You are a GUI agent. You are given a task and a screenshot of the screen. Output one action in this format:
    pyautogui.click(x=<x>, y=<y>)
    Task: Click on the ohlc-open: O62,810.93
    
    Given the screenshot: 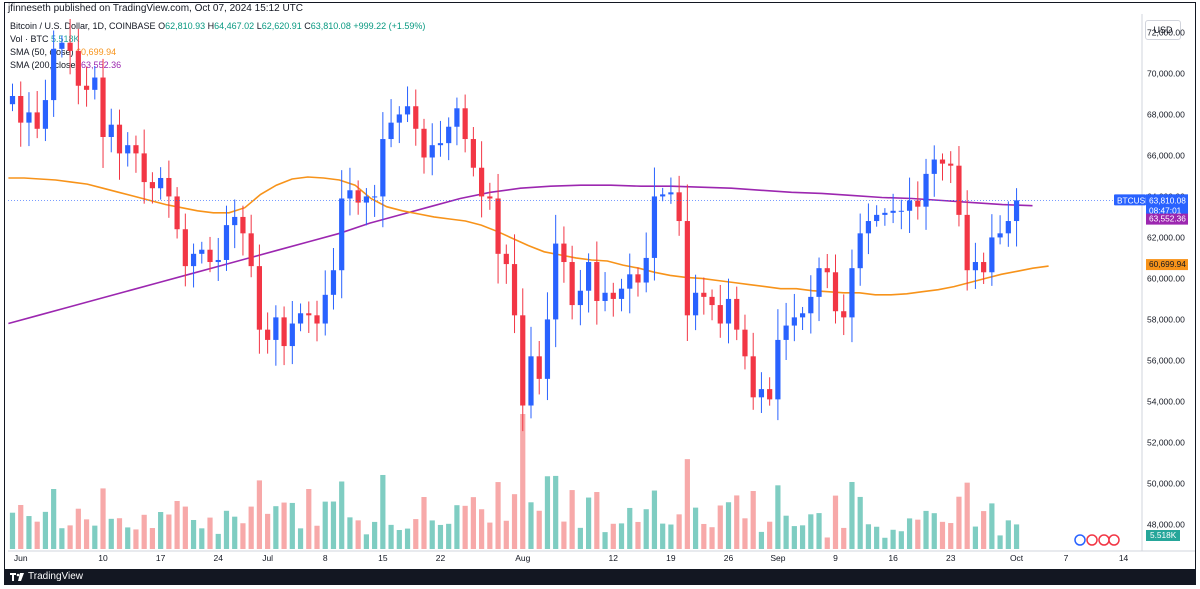 What is the action you would take?
    pyautogui.click(x=182, y=26)
    